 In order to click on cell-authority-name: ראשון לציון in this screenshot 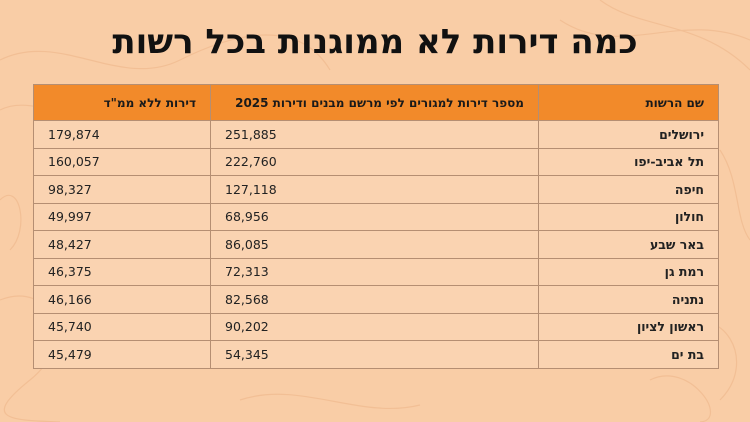, I will do `click(628, 326)`.